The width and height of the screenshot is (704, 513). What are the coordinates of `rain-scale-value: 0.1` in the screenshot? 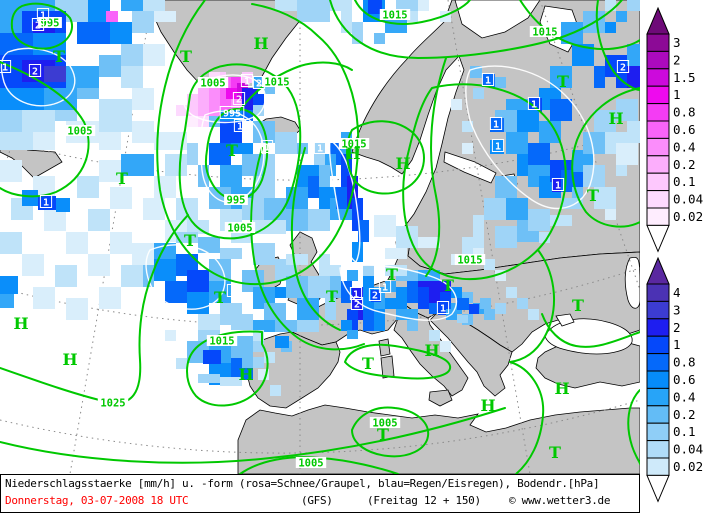 It's located at (684, 431).